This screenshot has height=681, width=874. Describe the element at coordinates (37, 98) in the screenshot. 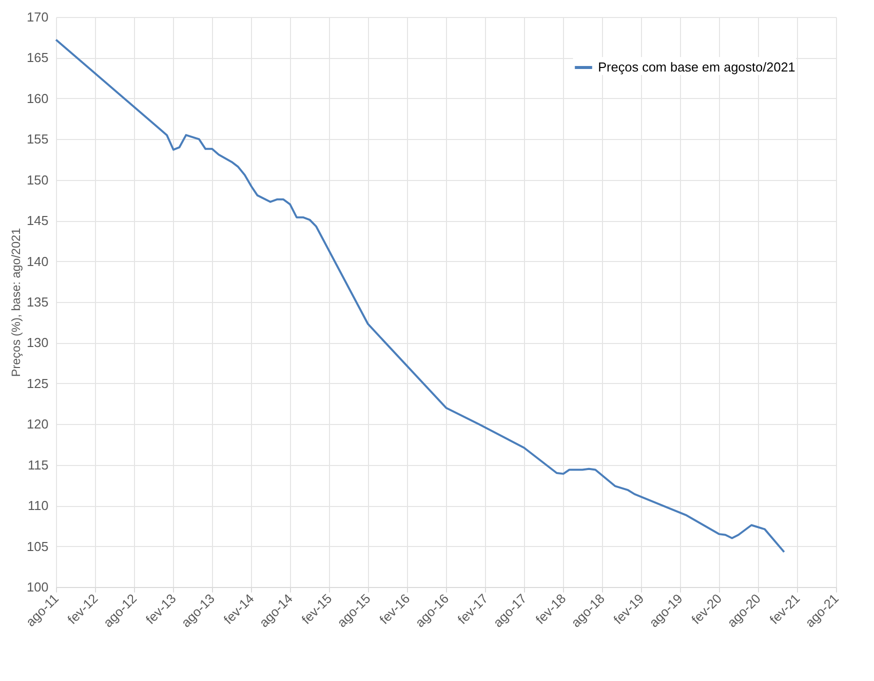

I see `y-tick-label: 160` at that location.